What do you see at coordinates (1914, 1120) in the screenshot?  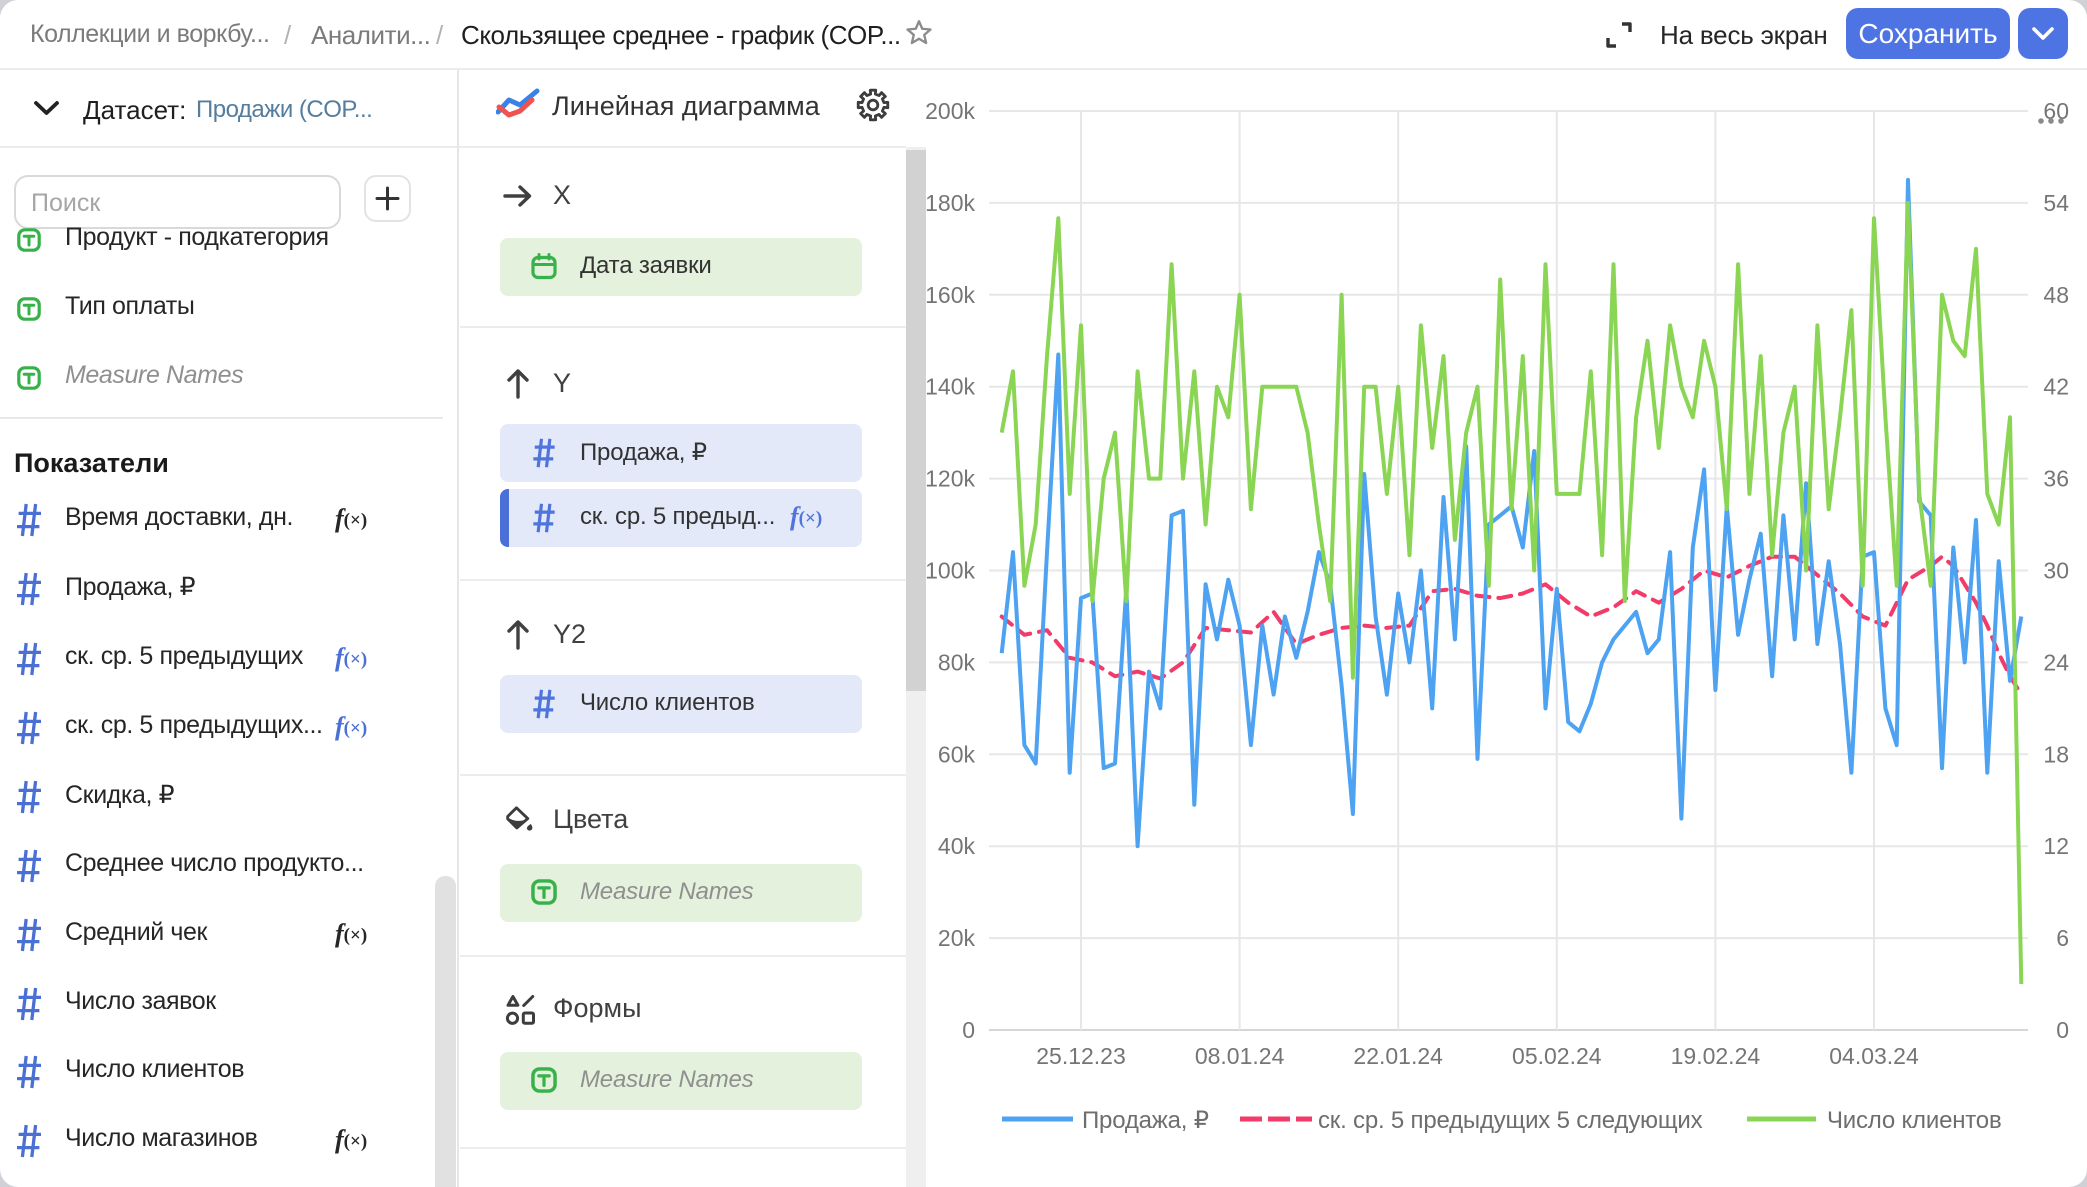 I see `svg-text: Число клиентов` at bounding box center [1914, 1120].